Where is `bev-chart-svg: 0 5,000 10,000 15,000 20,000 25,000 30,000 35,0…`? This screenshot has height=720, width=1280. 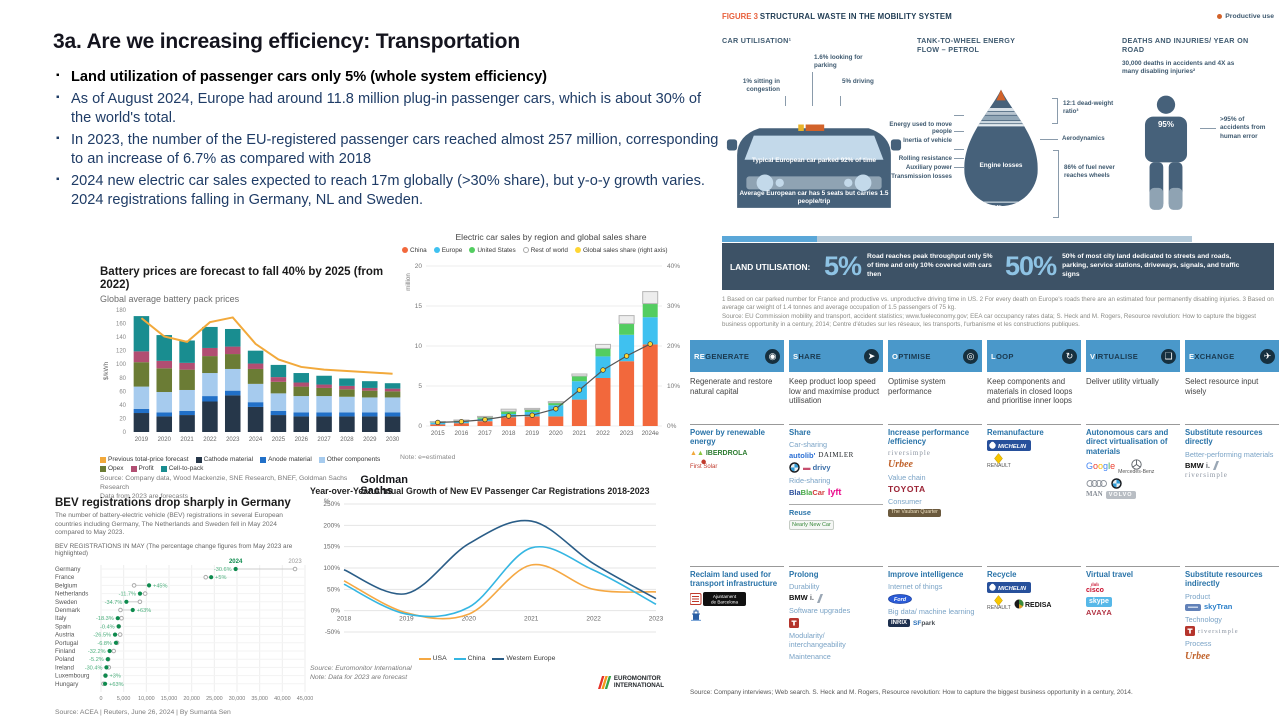
bev-chart-svg: 0 5,000 10,000 15,000 20,000 25,000 30,000 35,0… is located at coordinates (184, 630).